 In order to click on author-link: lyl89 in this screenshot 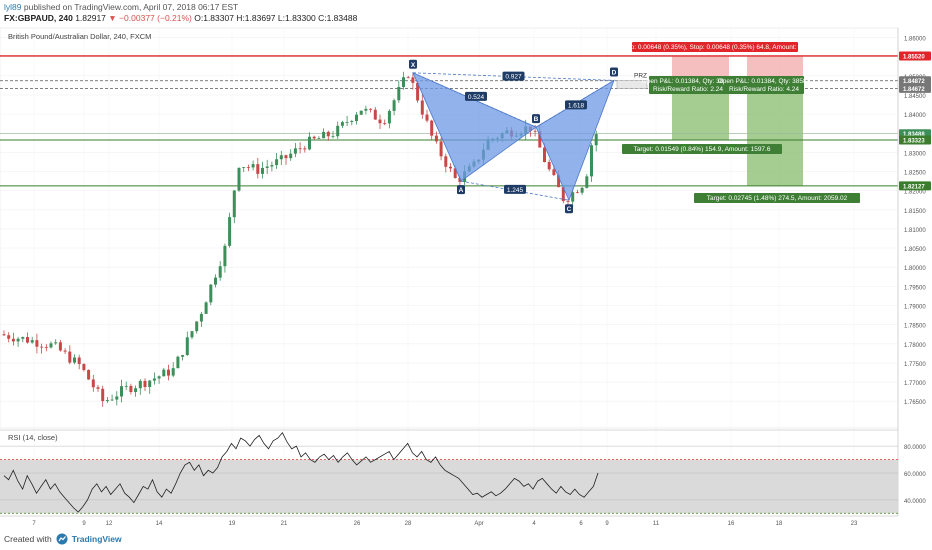, I will do `click(13, 7)`.